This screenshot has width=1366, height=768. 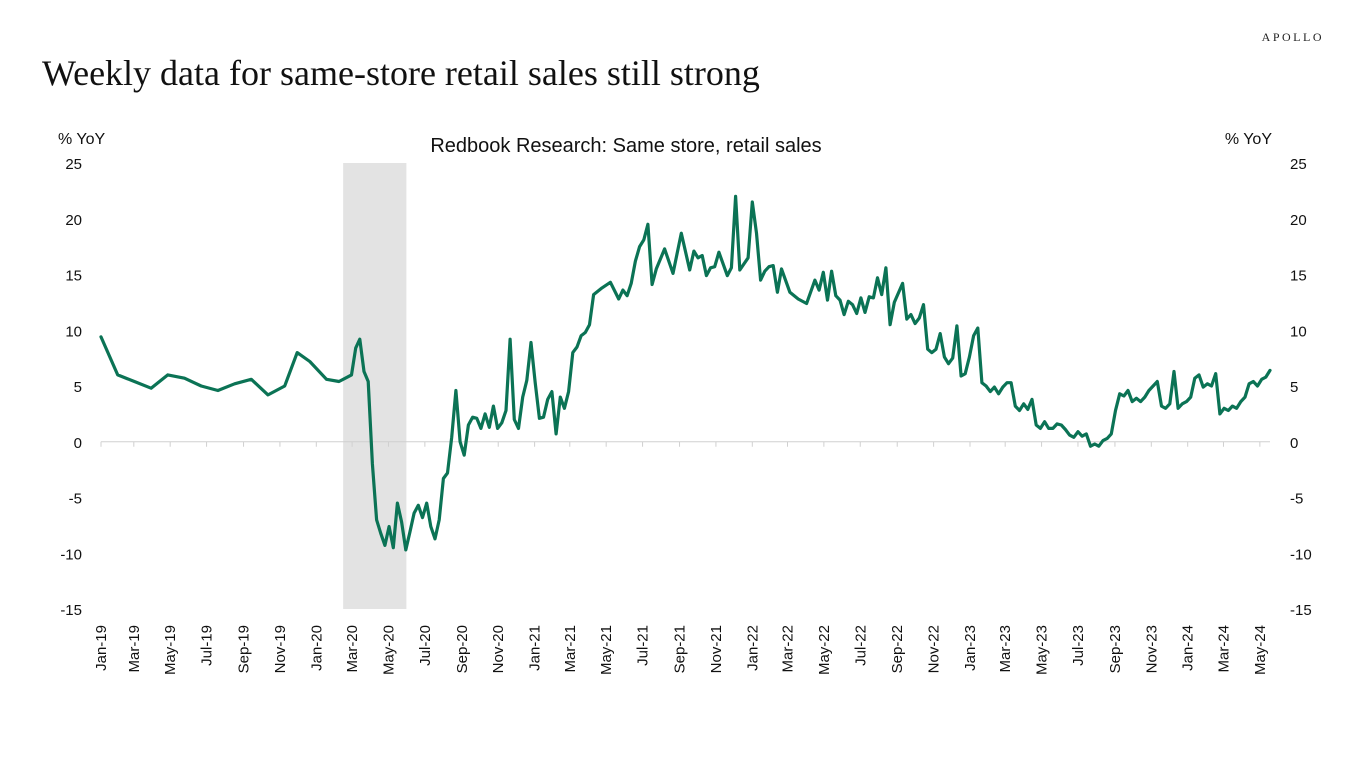 What do you see at coordinates (1298, 220) in the screenshot?
I see `y-tick-label-right: 20` at bounding box center [1298, 220].